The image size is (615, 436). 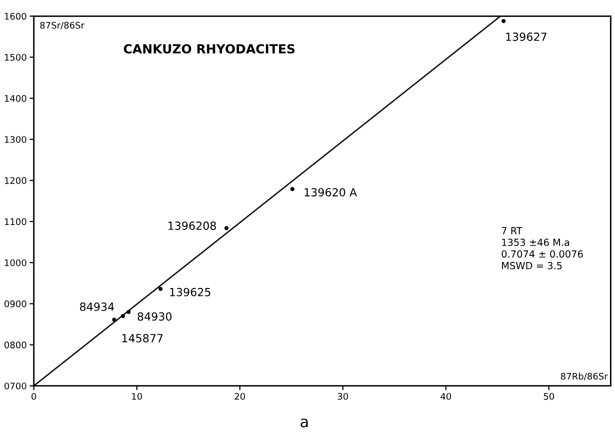 I want to click on x-tick-label: 50, so click(x=549, y=396).